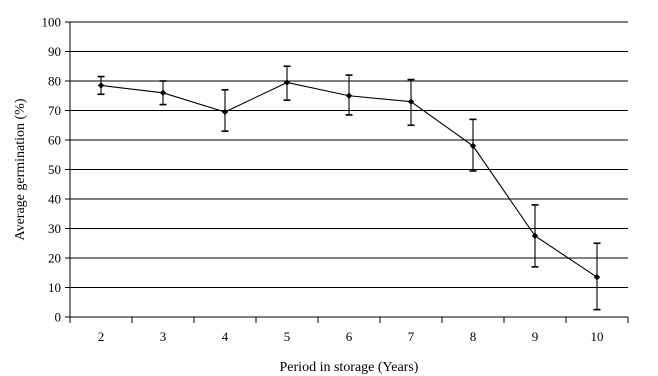 The height and width of the screenshot is (376, 658). Describe the element at coordinates (58, 317) in the screenshot. I see `y-tick-label: 0` at that location.